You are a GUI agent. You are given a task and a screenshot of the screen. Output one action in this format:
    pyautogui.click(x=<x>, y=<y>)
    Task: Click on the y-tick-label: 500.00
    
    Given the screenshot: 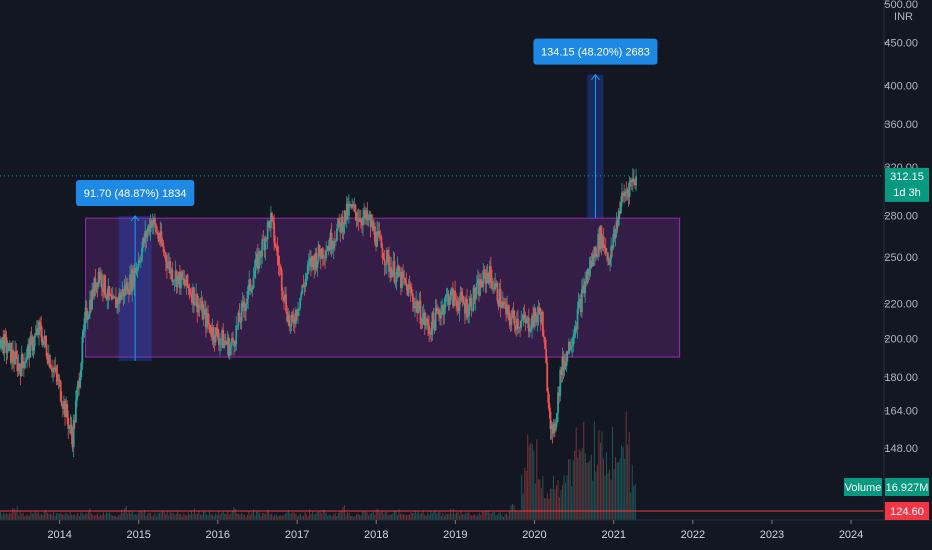 What is the action you would take?
    pyautogui.click(x=901, y=5)
    